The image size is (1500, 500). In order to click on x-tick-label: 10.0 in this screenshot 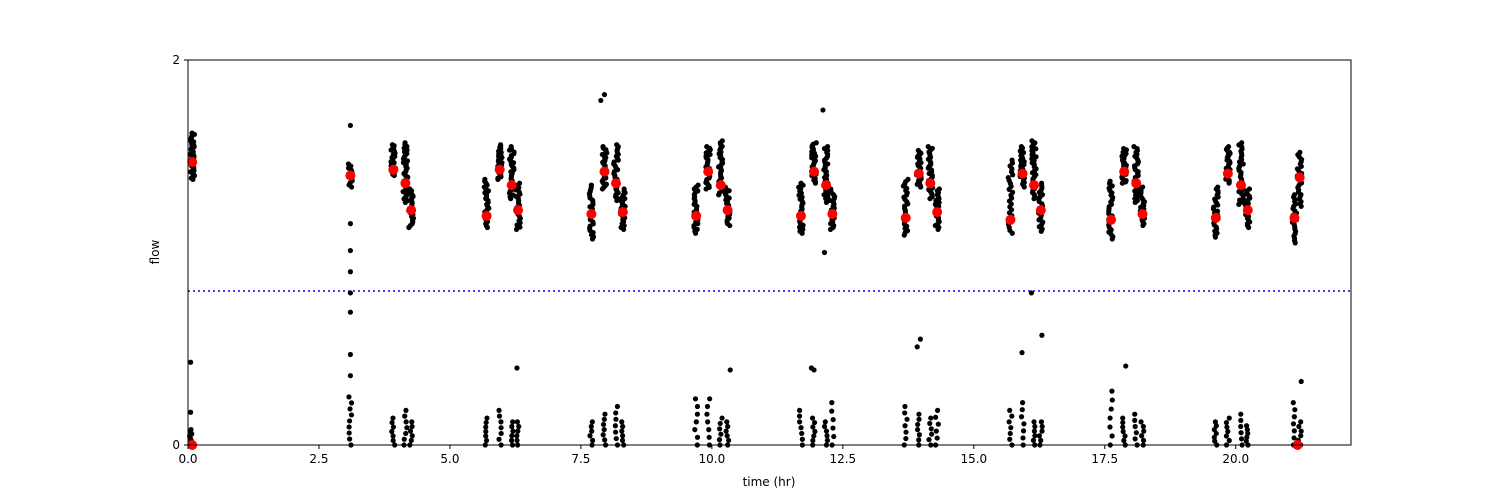, I will do `click(712, 459)`.